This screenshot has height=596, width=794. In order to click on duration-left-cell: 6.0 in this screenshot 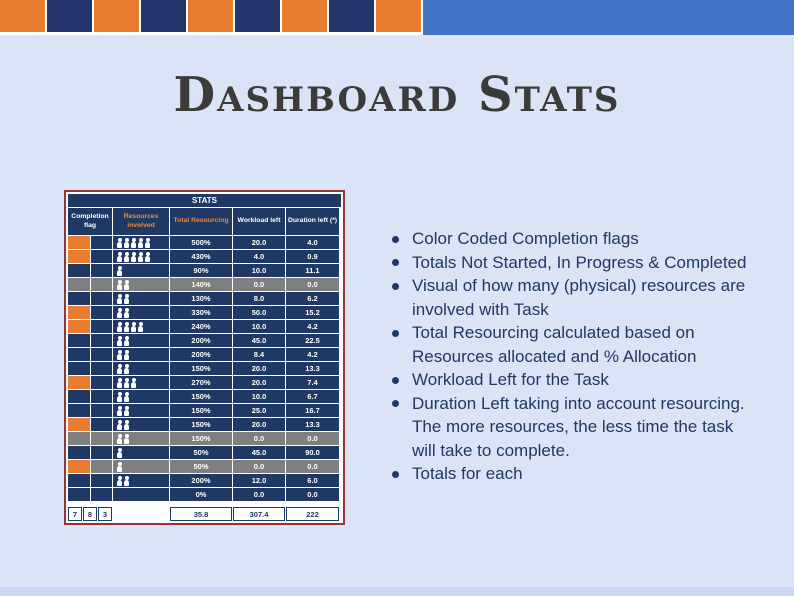, I will do `click(312, 480)`.